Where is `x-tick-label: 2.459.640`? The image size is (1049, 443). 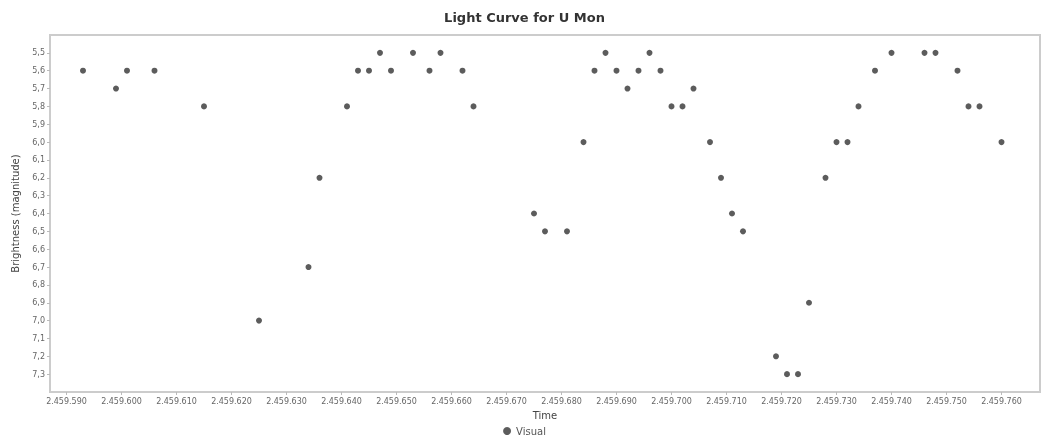
x-tick-label: 2.459.640 is located at coordinates (341, 401).